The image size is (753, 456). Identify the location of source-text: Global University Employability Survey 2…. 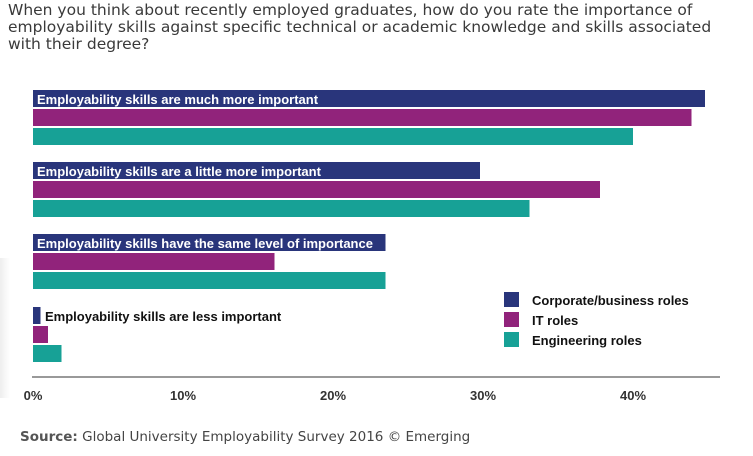
(276, 437).